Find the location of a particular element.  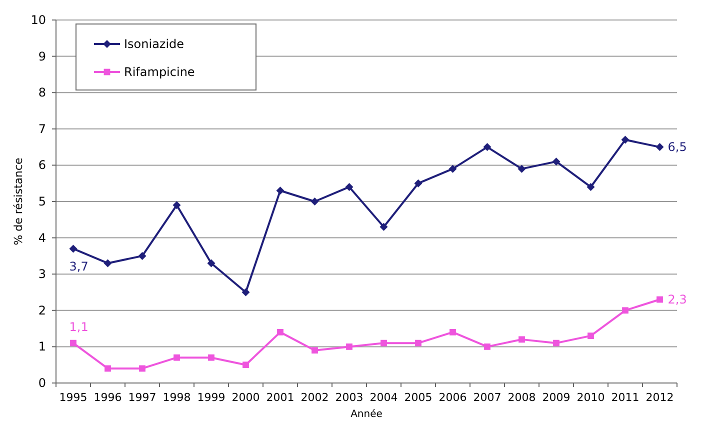

data-label: 6,5 is located at coordinates (677, 147).